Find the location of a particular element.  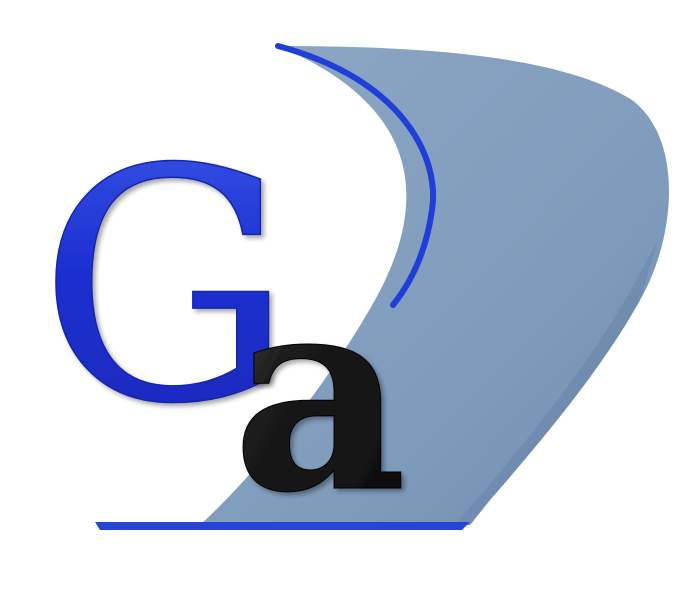

swoosh-blue-baseline is located at coordinates (282, 526).